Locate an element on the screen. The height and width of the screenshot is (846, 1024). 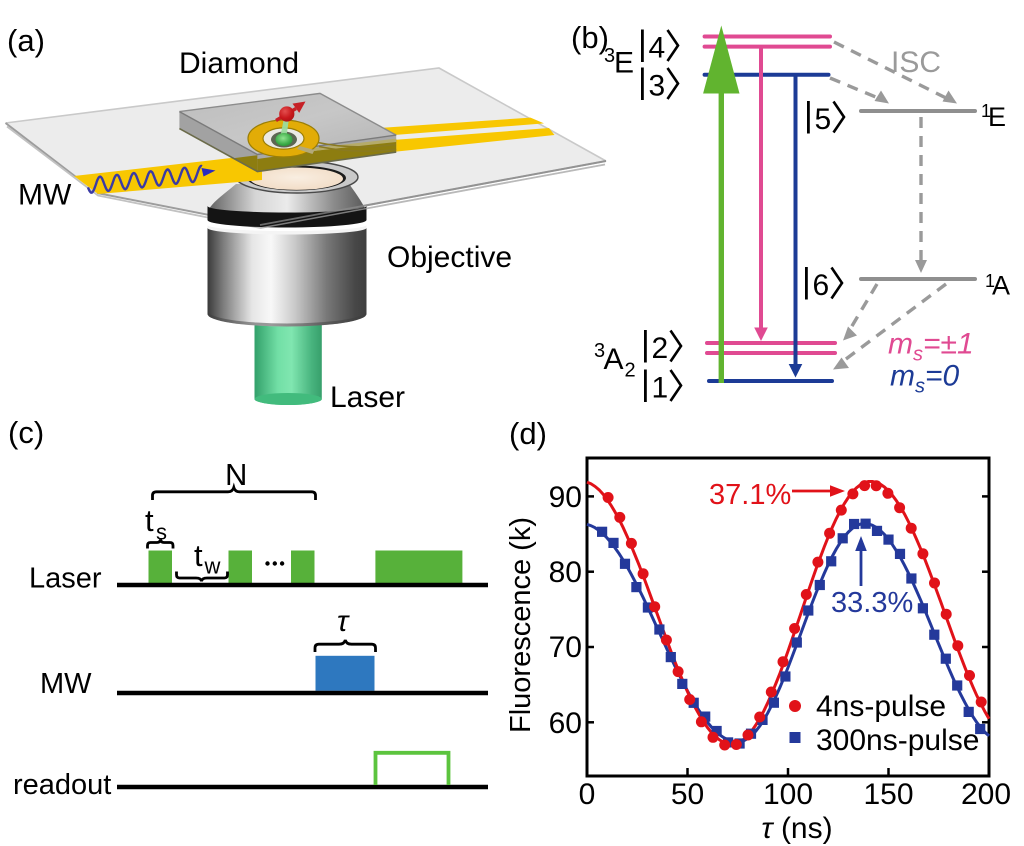
svg-text: 200 is located at coordinates (986, 794).